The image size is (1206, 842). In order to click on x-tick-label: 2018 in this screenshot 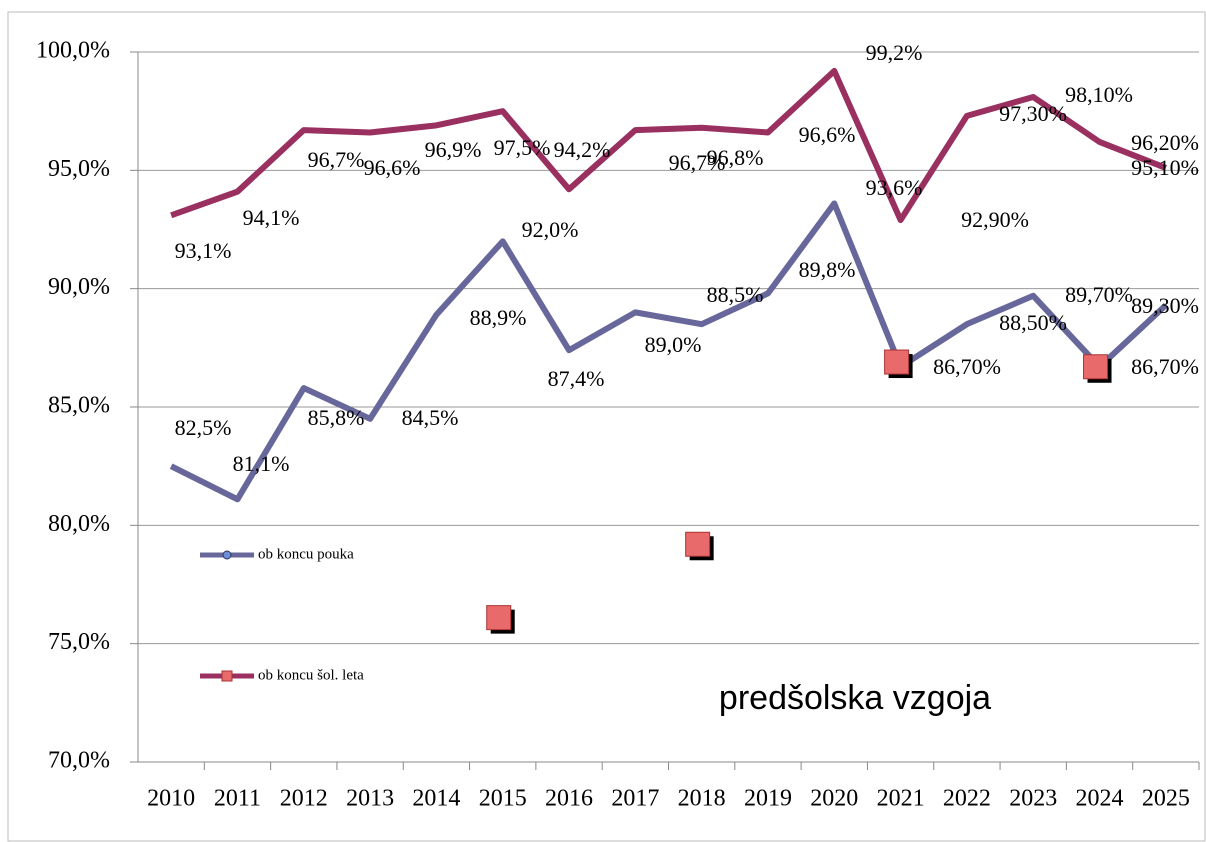, I will do `click(702, 799)`.